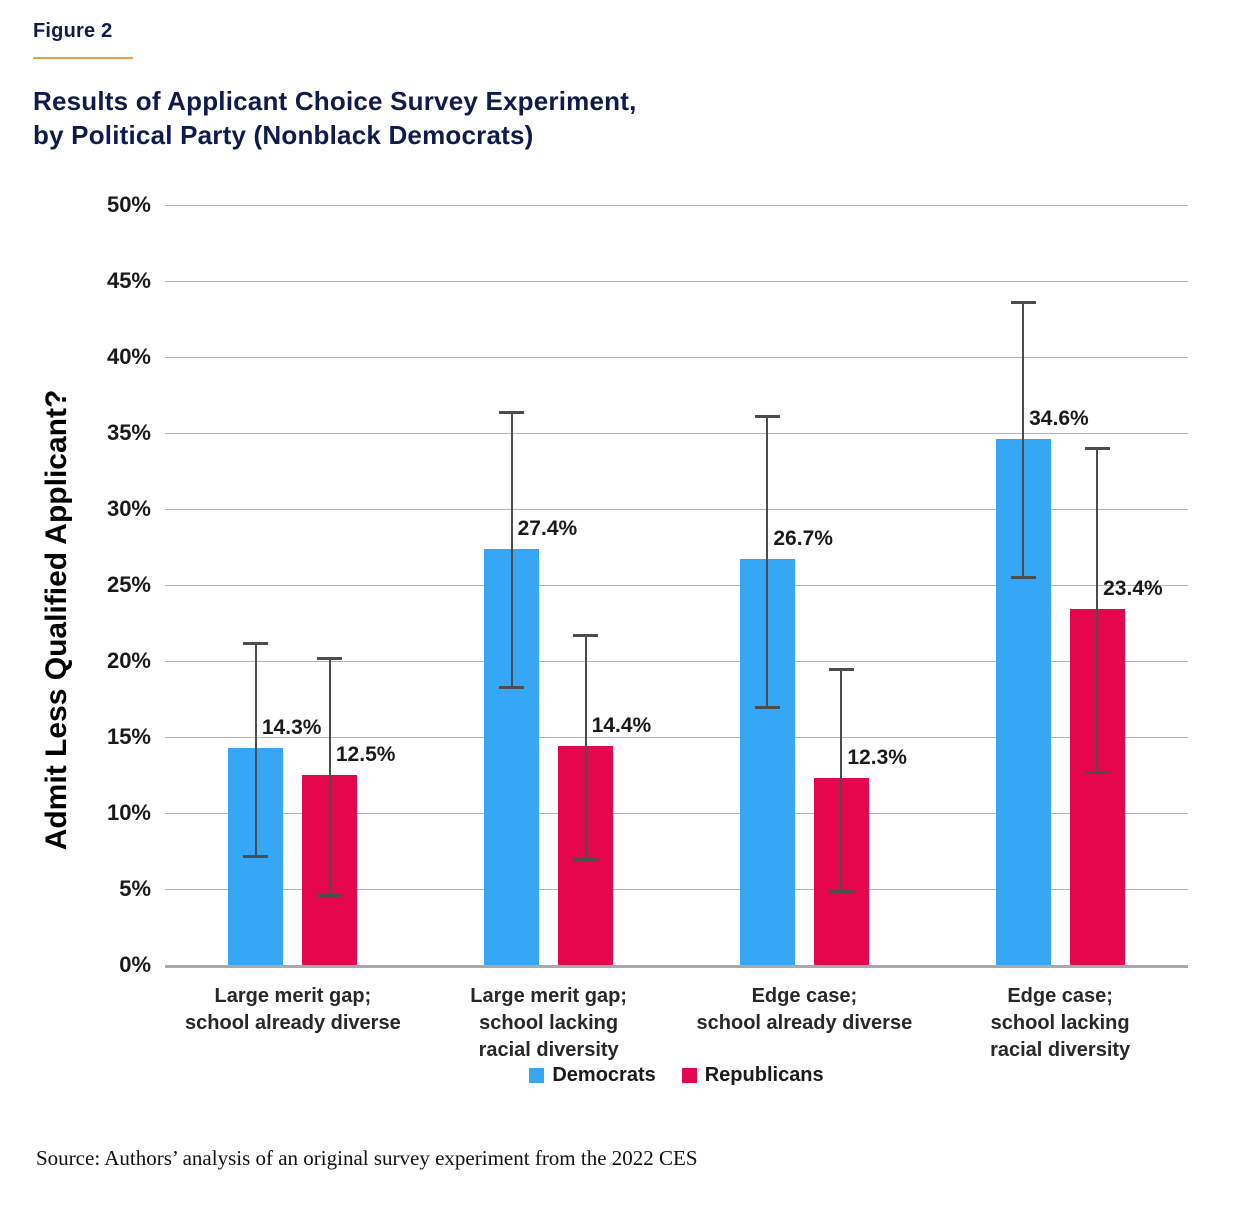 The height and width of the screenshot is (1222, 1234). Describe the element at coordinates (764, 1075) in the screenshot. I see `legend-label-republicans: Republicans` at that location.